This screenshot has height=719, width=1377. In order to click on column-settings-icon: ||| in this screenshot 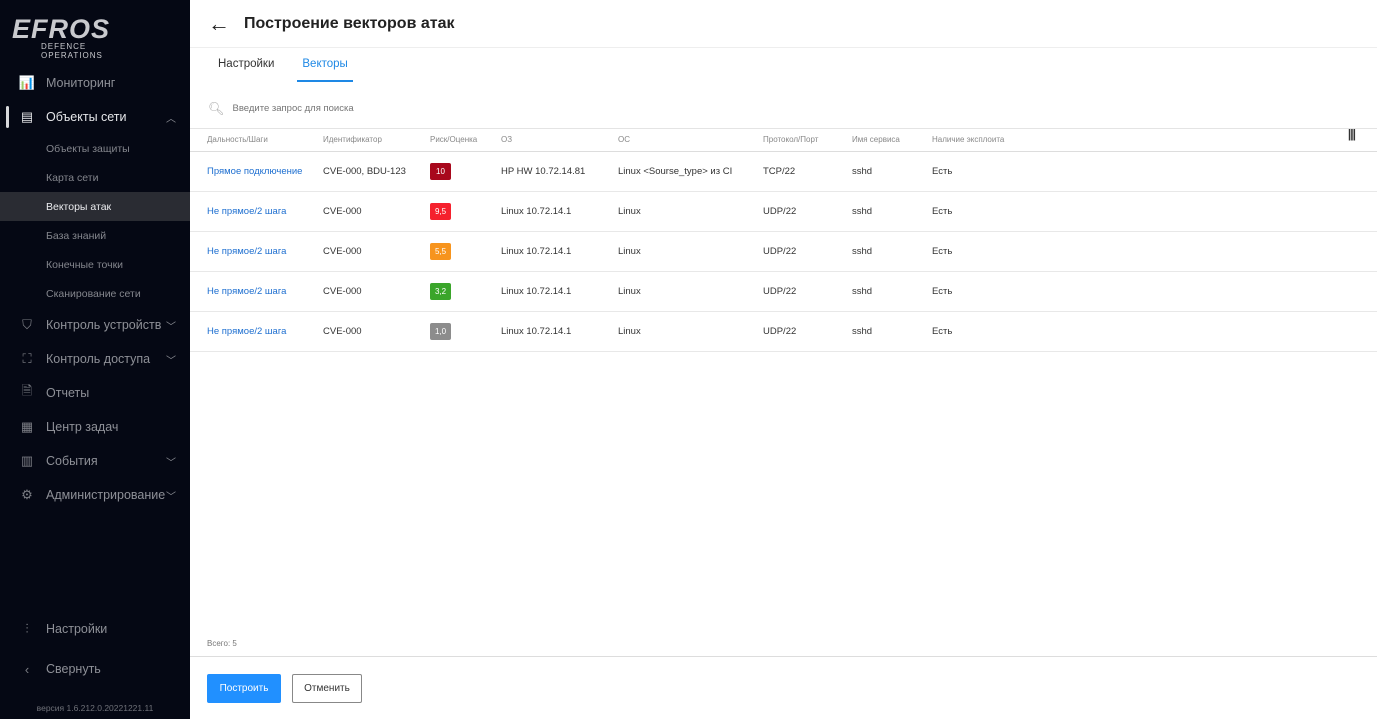, I will do `click(1351, 134)`.